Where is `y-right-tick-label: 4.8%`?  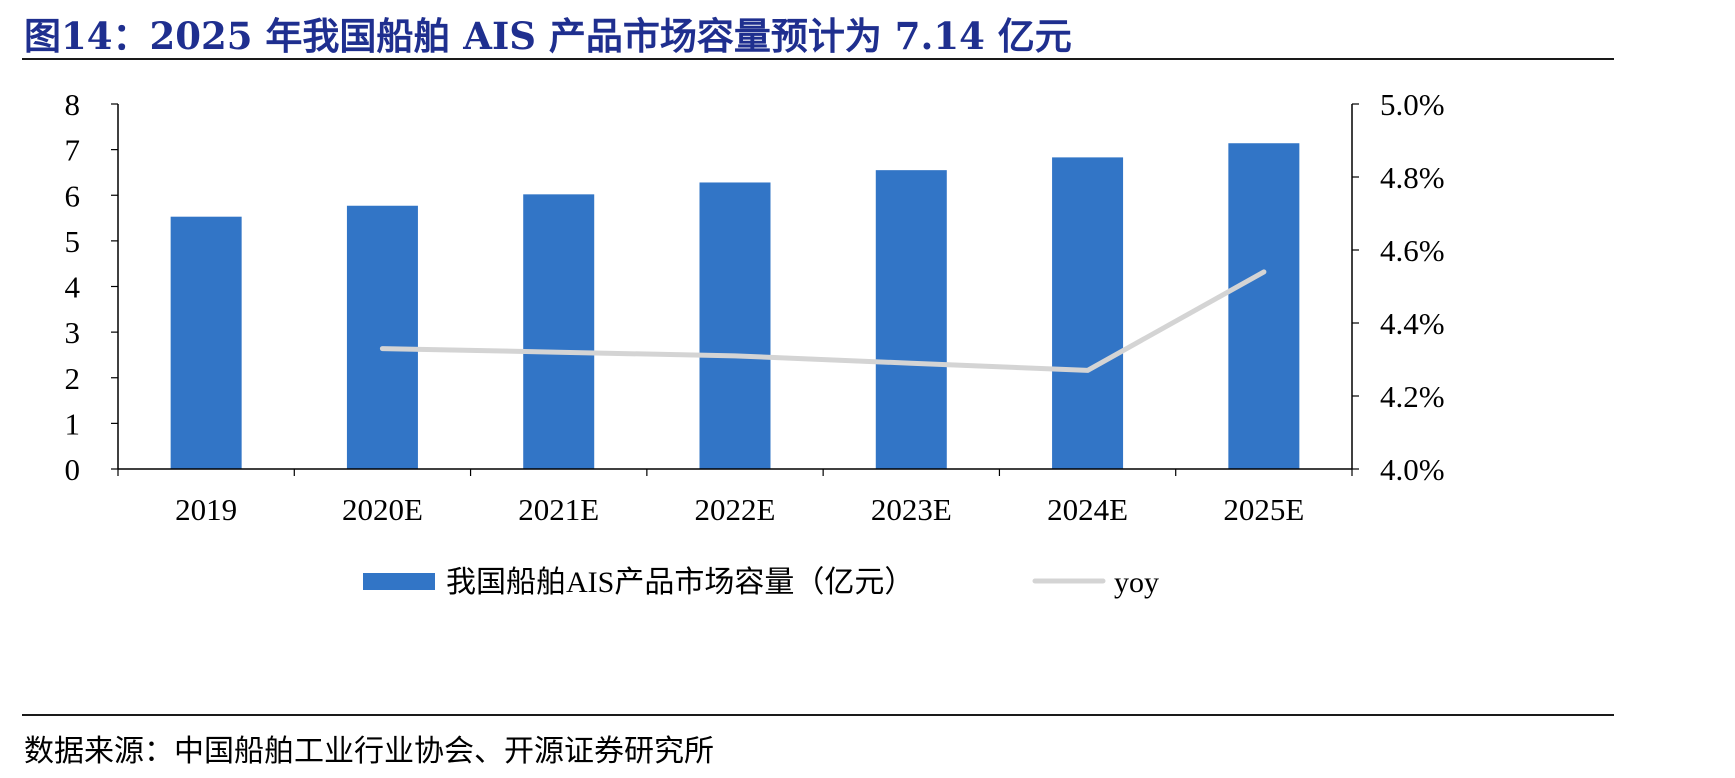 y-right-tick-label: 4.8% is located at coordinates (1412, 177).